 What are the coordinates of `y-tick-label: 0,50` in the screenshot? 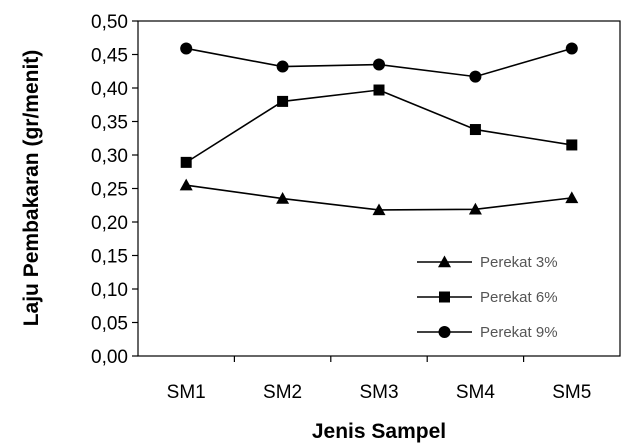 It's located at (109, 22).